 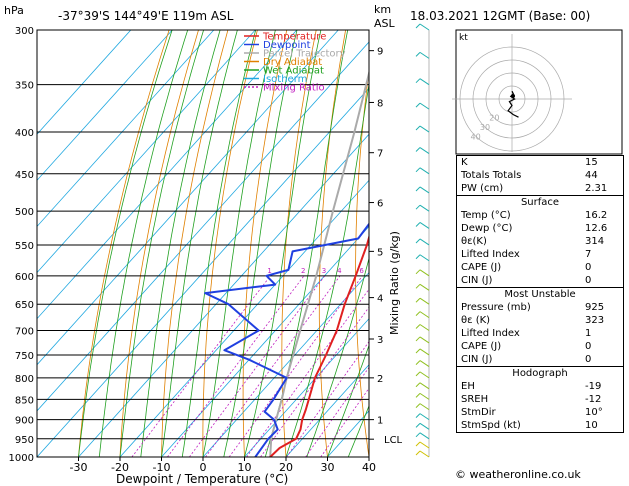 I want to click on temp-tick-label: -30, so click(x=79, y=467).